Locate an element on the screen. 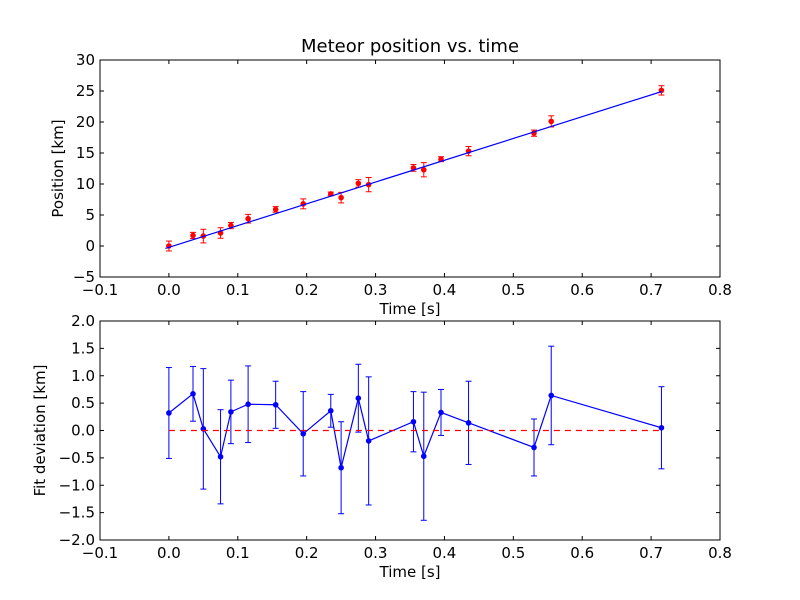 Image resolution: width=800 pixels, height=600 pixels. position-ytick-label: −5 is located at coordinates (84, 277).